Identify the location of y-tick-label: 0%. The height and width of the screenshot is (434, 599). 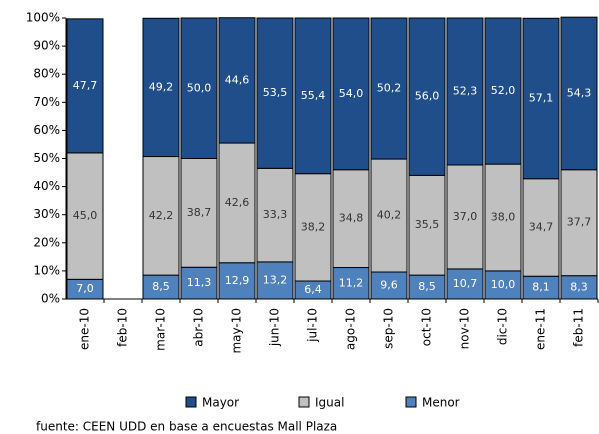
(50, 299).